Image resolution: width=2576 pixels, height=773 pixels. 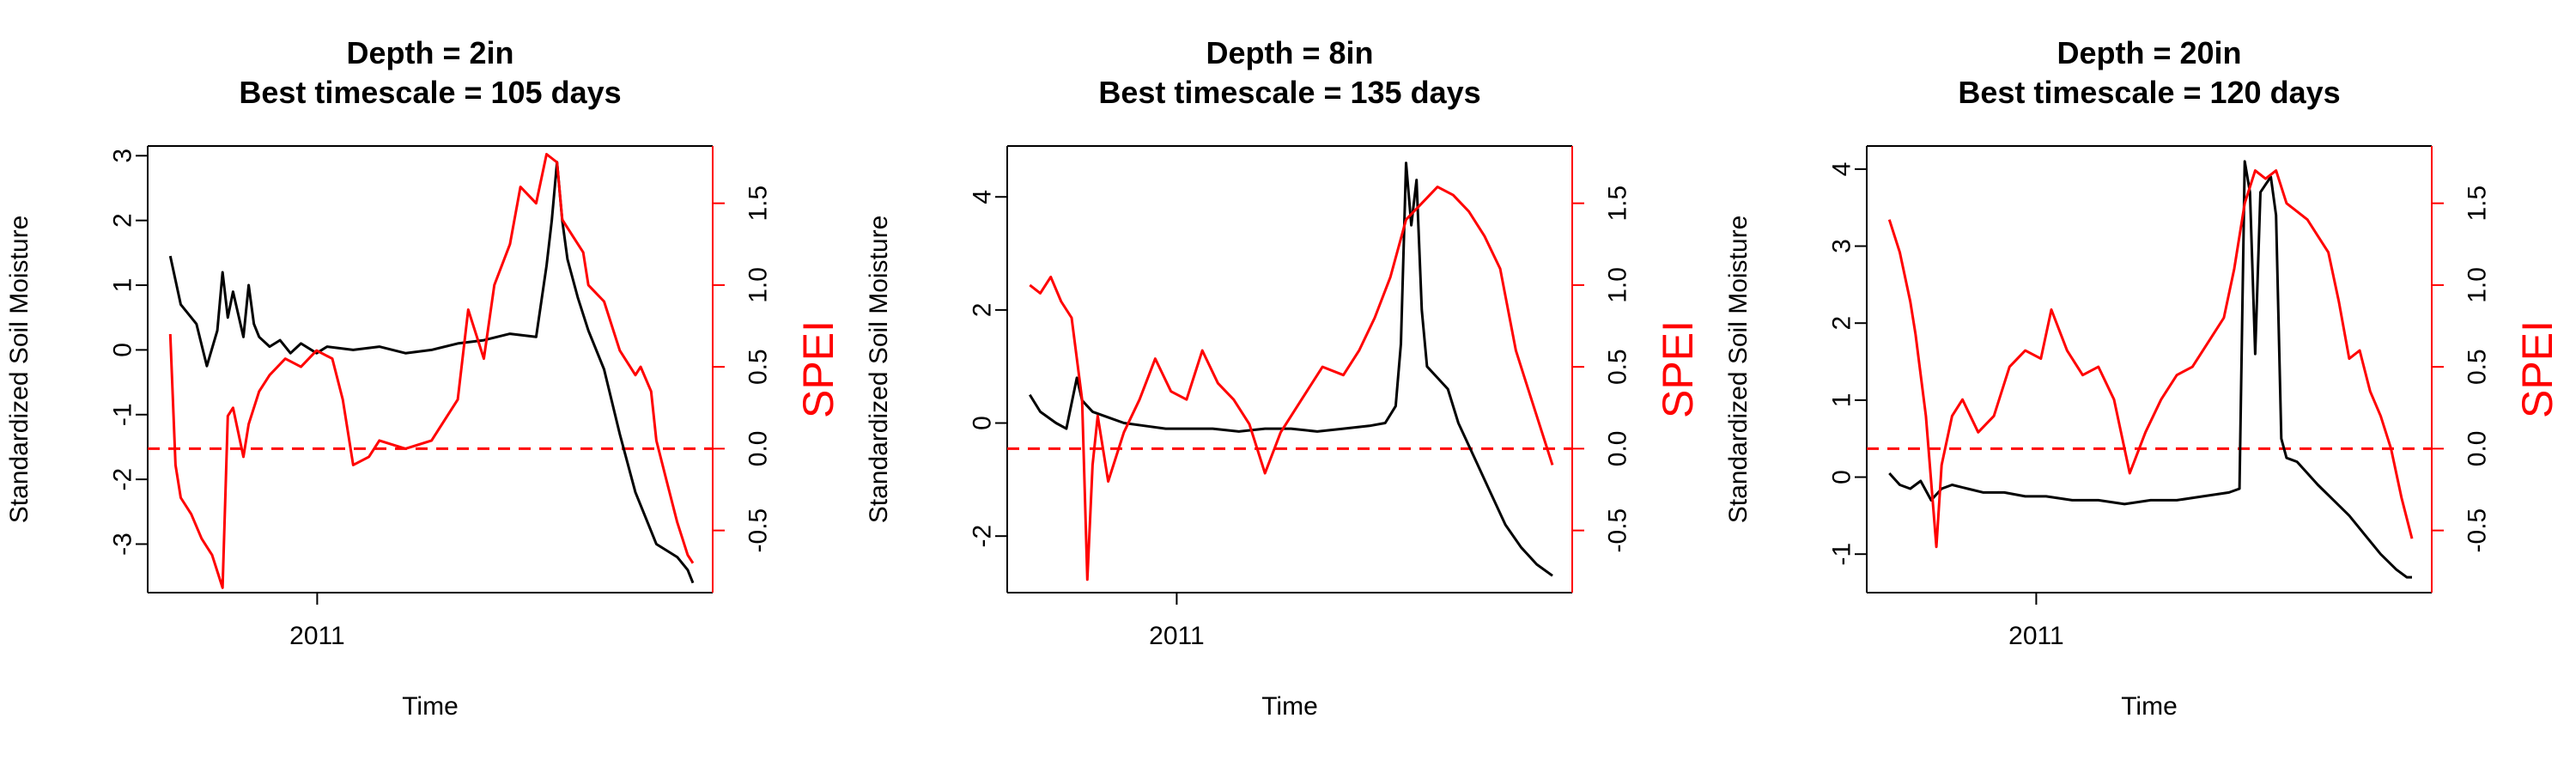 I want to click on y-tick-label-left: -3, so click(x=123, y=544).